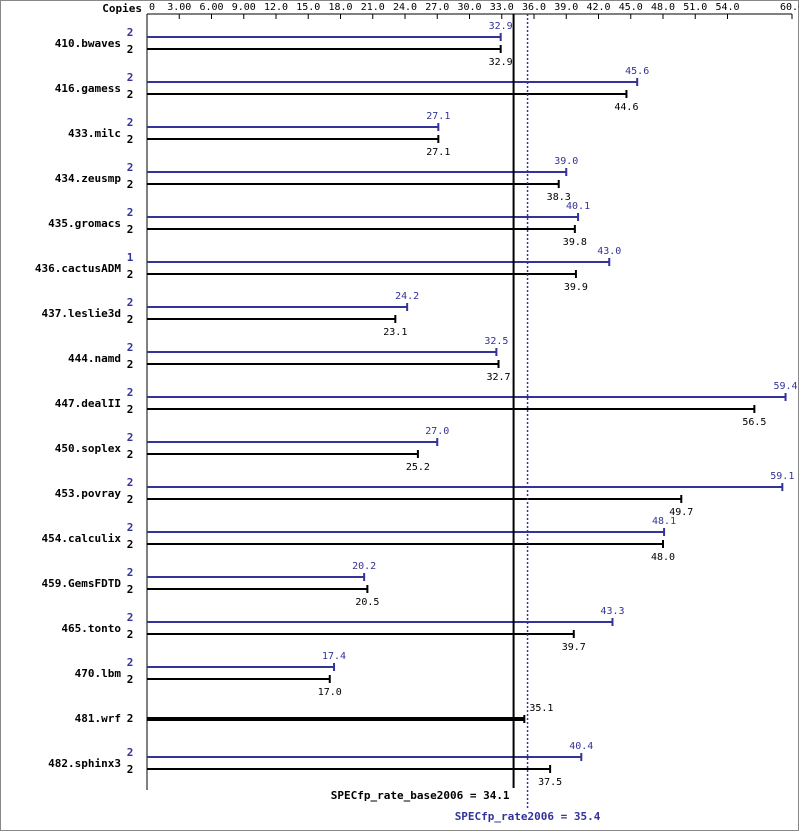 This screenshot has width=799, height=831. Describe the element at coordinates (574, 647) in the screenshot. I see `value-label: 39.7` at that location.